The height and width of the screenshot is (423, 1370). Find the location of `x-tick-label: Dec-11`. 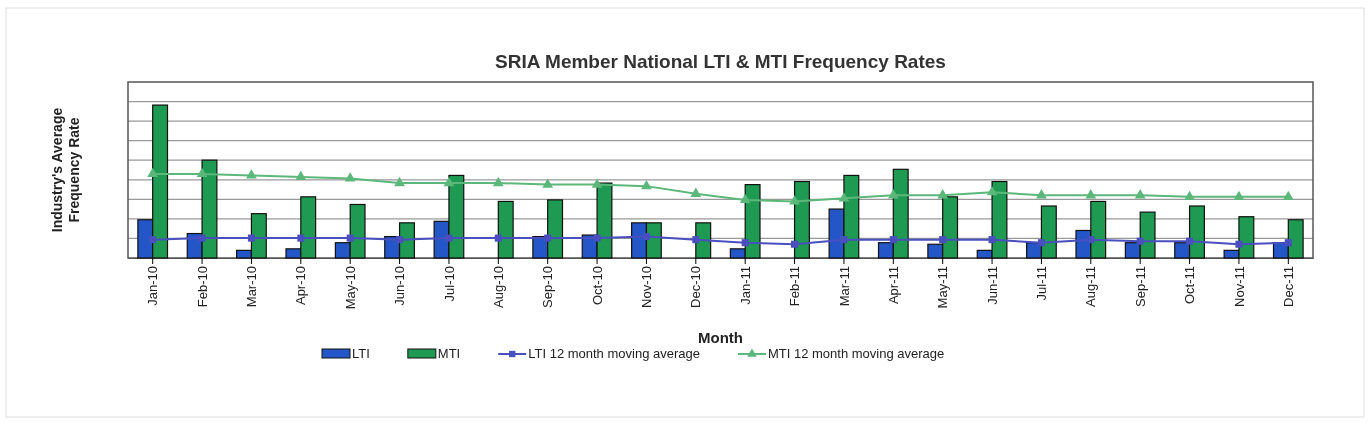

x-tick-label: Dec-11 is located at coordinates (1288, 286).